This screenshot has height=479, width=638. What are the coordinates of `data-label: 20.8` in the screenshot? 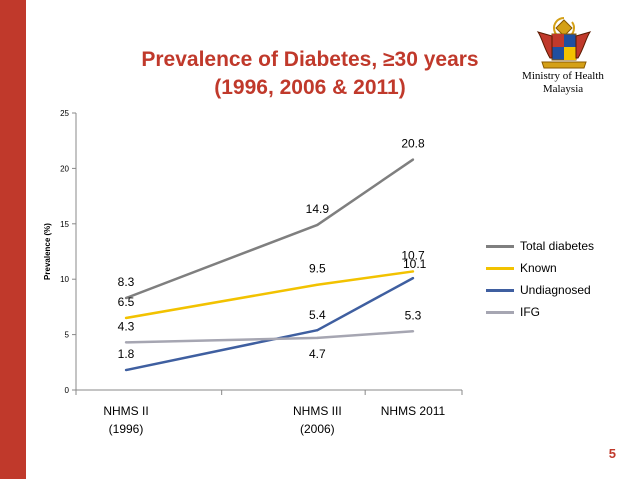 It's located at (413, 144).